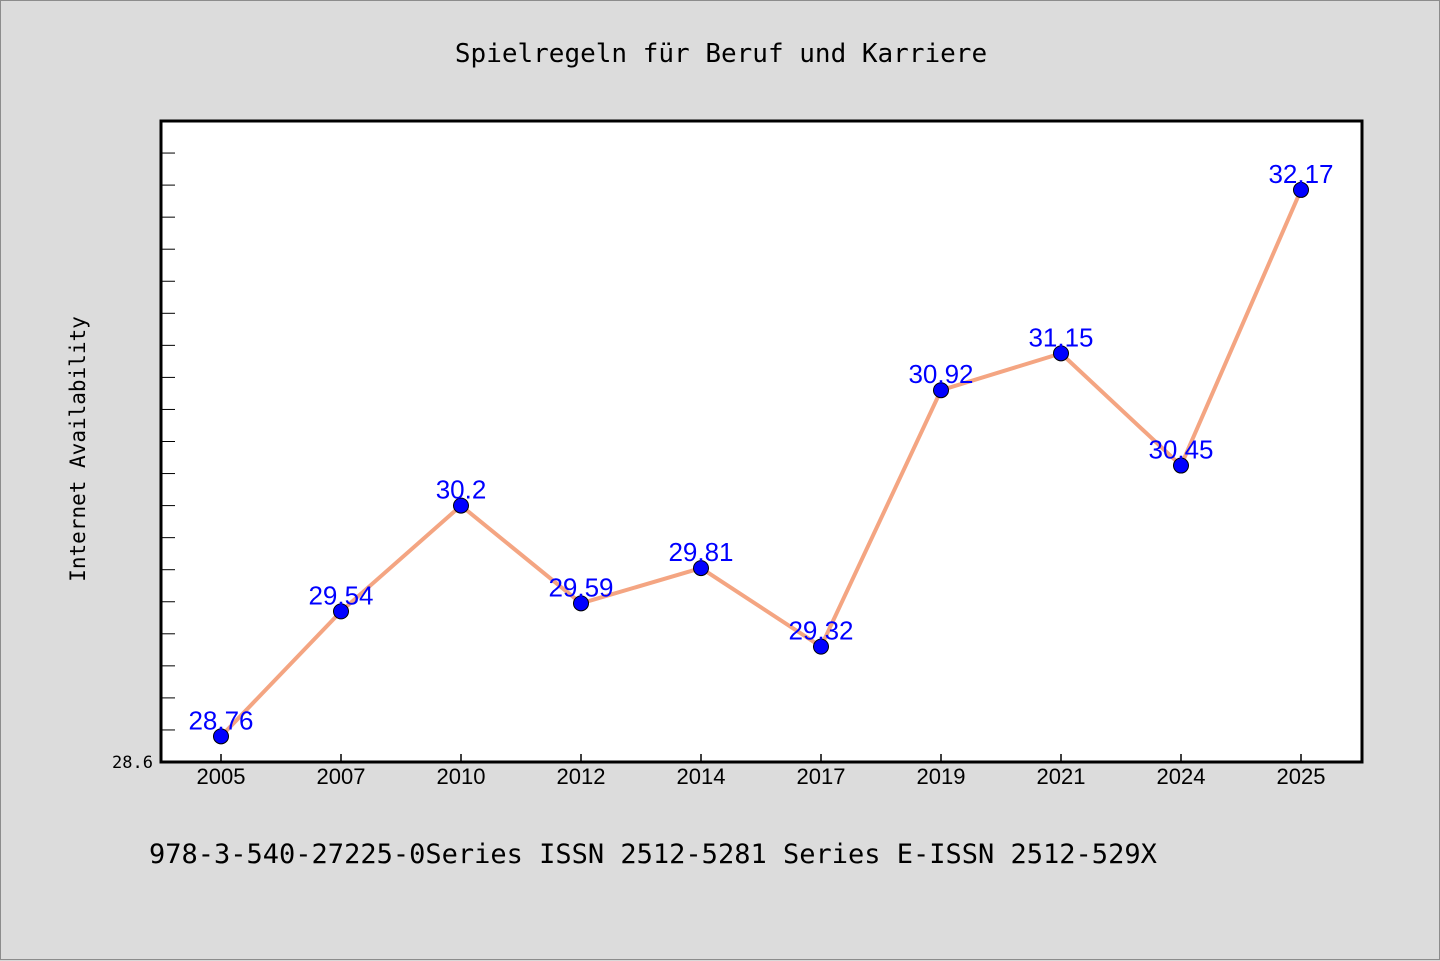 The height and width of the screenshot is (961, 1440). Describe the element at coordinates (1301, 776) in the screenshot. I see `x-tick-label: 2025` at that location.